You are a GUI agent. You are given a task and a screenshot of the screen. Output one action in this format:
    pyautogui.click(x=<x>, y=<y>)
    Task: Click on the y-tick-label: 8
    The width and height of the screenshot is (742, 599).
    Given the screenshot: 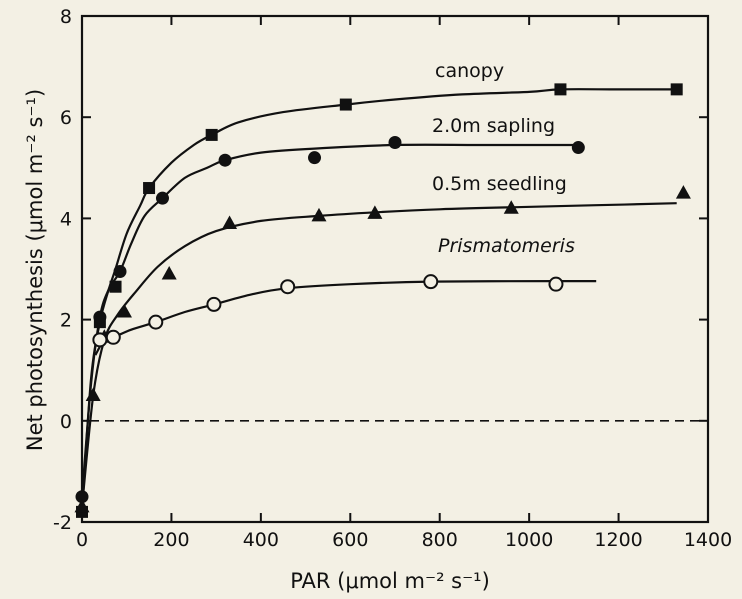 What is the action you would take?
    pyautogui.click(x=66, y=17)
    